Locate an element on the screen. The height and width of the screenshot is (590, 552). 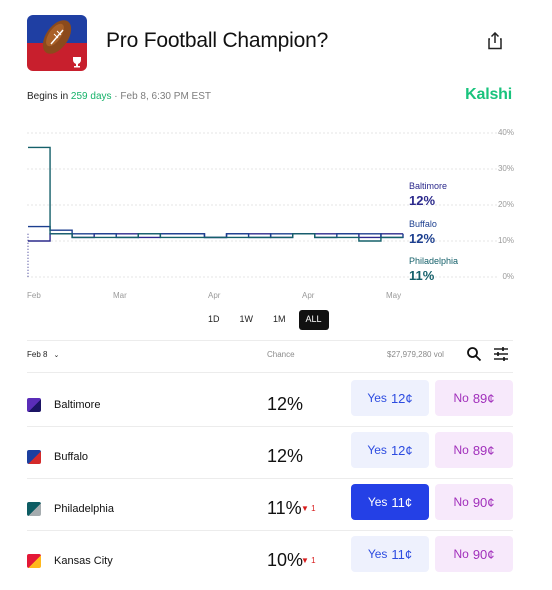
football-trophy-icon is located at coordinates (57, 43).